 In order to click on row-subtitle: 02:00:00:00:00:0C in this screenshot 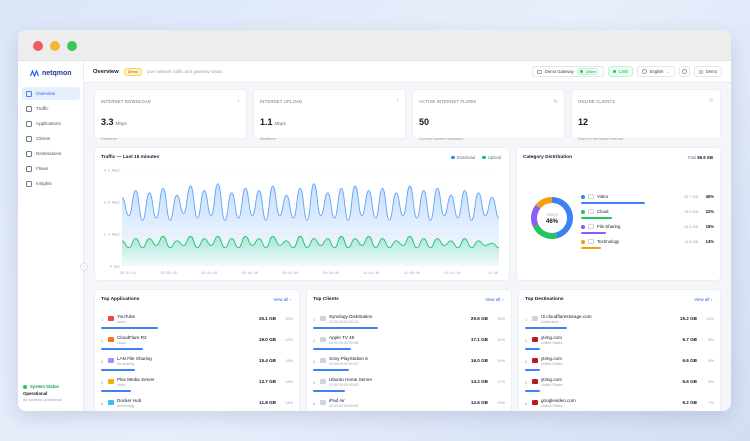, I will do `click(344, 364)`.